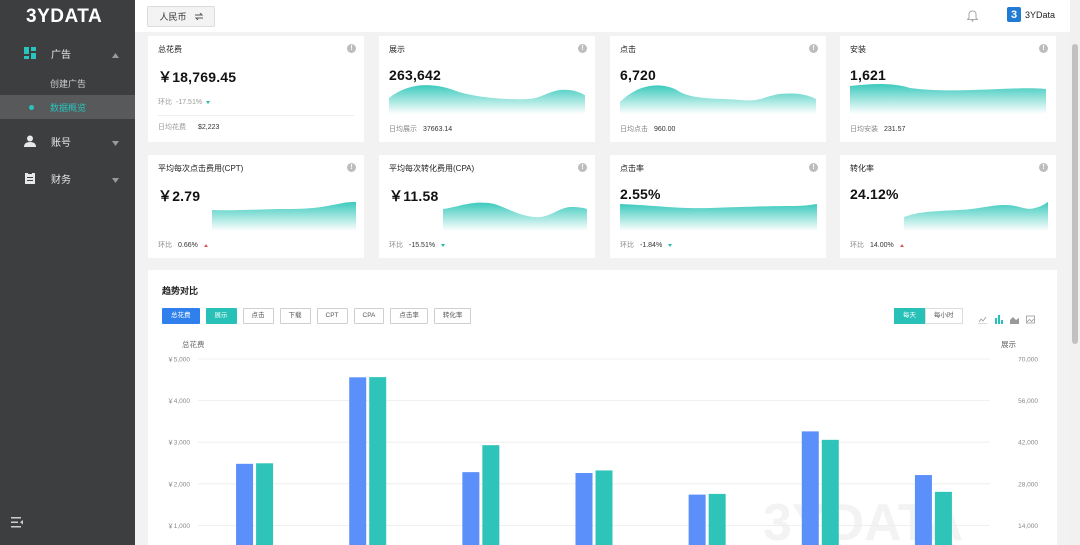 The image size is (1080, 545). Describe the element at coordinates (31, 107) in the screenshot. I see `active-dot-icon` at that location.